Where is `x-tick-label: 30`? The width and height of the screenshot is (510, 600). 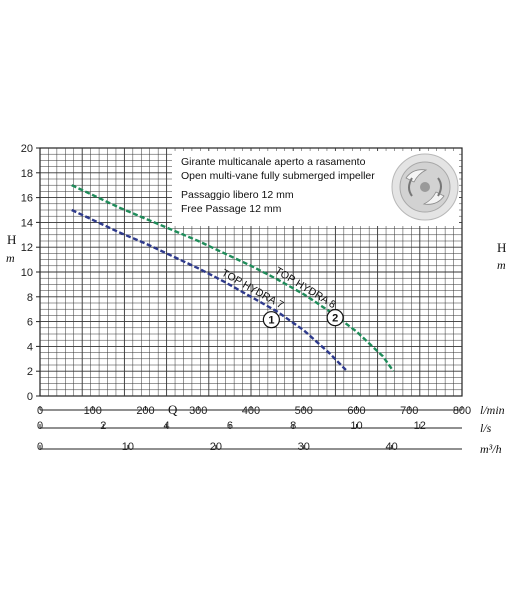 x-tick-label: 30 is located at coordinates (304, 447).